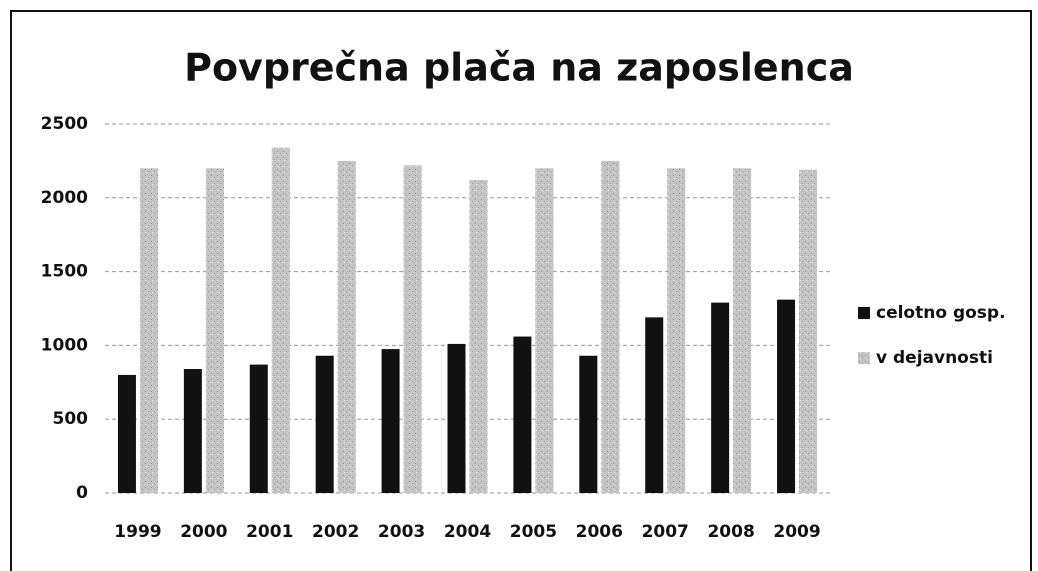 This screenshot has height=571, width=1038. I want to click on legend-label: celotno gosp., so click(941, 313).